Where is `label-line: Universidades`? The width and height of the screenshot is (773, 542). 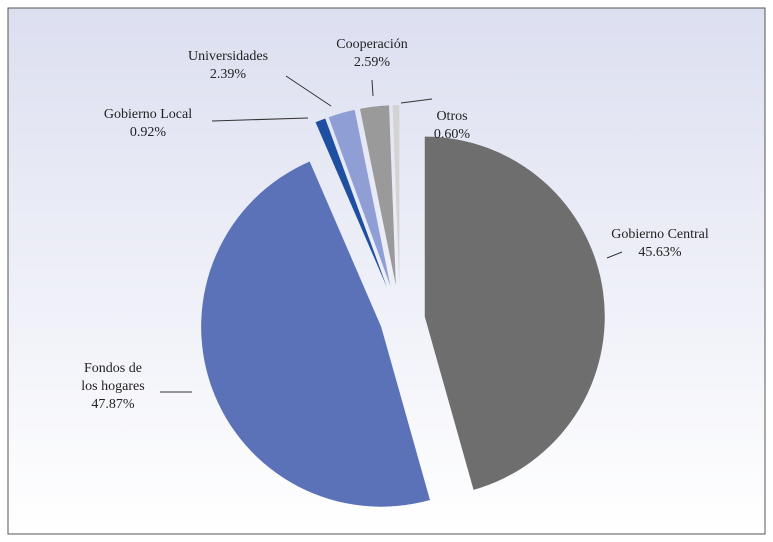
label-line: Universidades is located at coordinates (228, 56).